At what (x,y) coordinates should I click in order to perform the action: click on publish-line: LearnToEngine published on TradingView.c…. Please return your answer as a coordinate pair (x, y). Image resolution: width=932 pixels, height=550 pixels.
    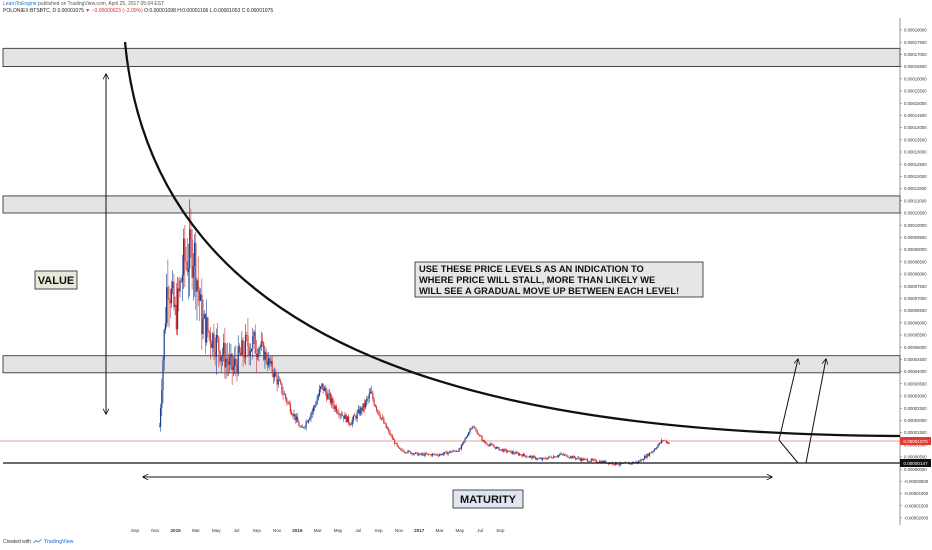
    Looking at the image, I should click on (83, 4).